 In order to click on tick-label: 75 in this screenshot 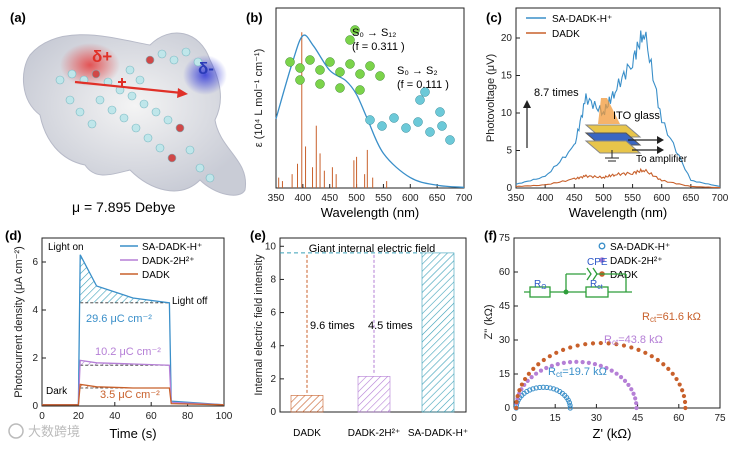, I will do `click(505, 238)`.